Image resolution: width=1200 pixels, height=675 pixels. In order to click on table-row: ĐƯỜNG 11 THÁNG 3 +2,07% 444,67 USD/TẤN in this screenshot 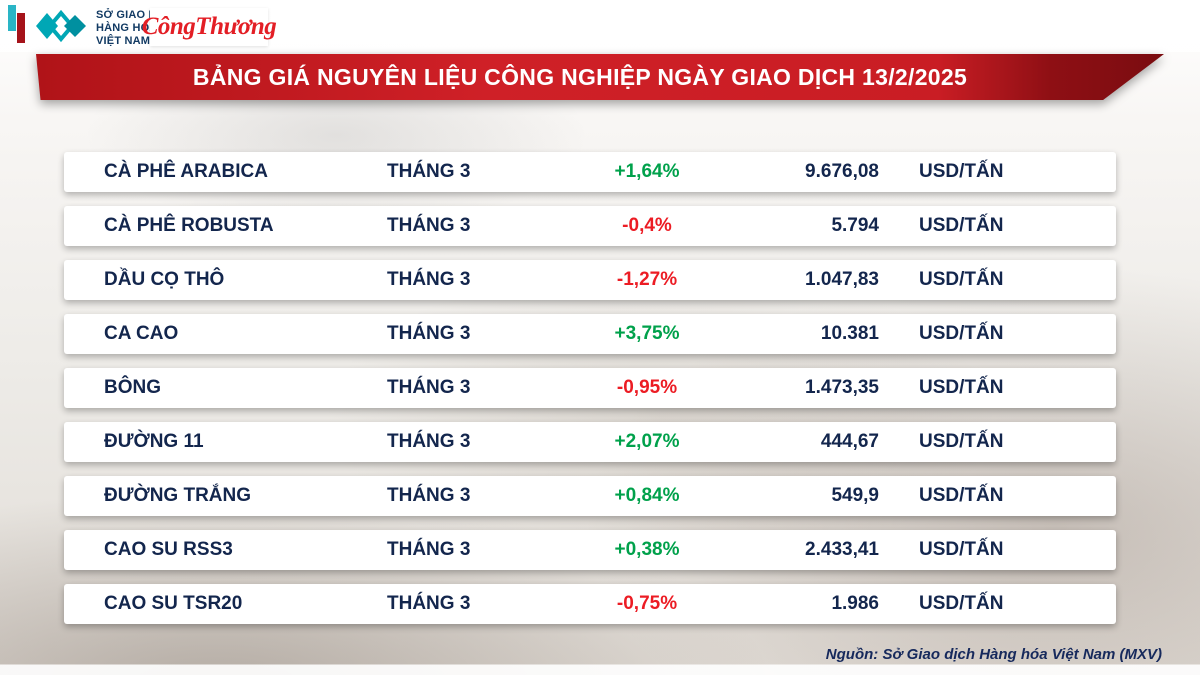, I will do `click(590, 442)`.